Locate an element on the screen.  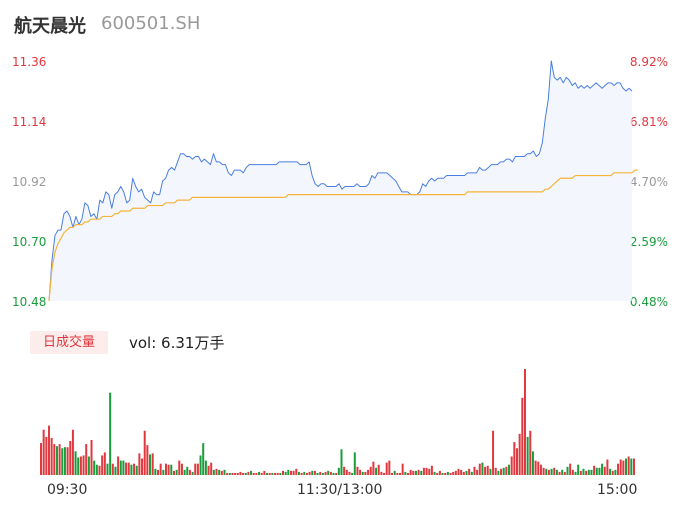
y-right-tick-1: 6.81% is located at coordinates (648, 122).